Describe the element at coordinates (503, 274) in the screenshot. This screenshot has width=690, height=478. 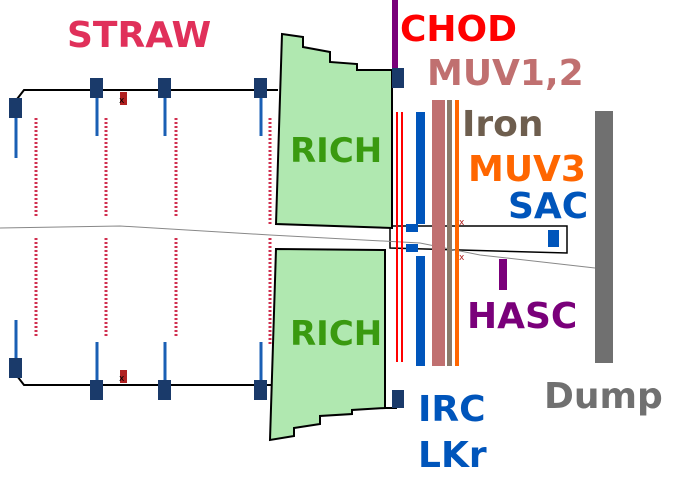
I see `hasc-block` at that location.